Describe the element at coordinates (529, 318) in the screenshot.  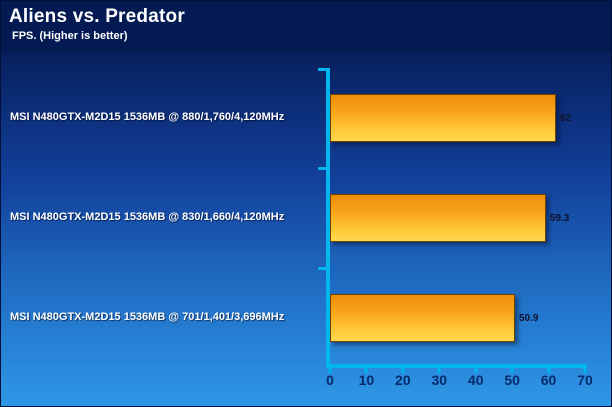
I see `value-label: 50.9` at that location.